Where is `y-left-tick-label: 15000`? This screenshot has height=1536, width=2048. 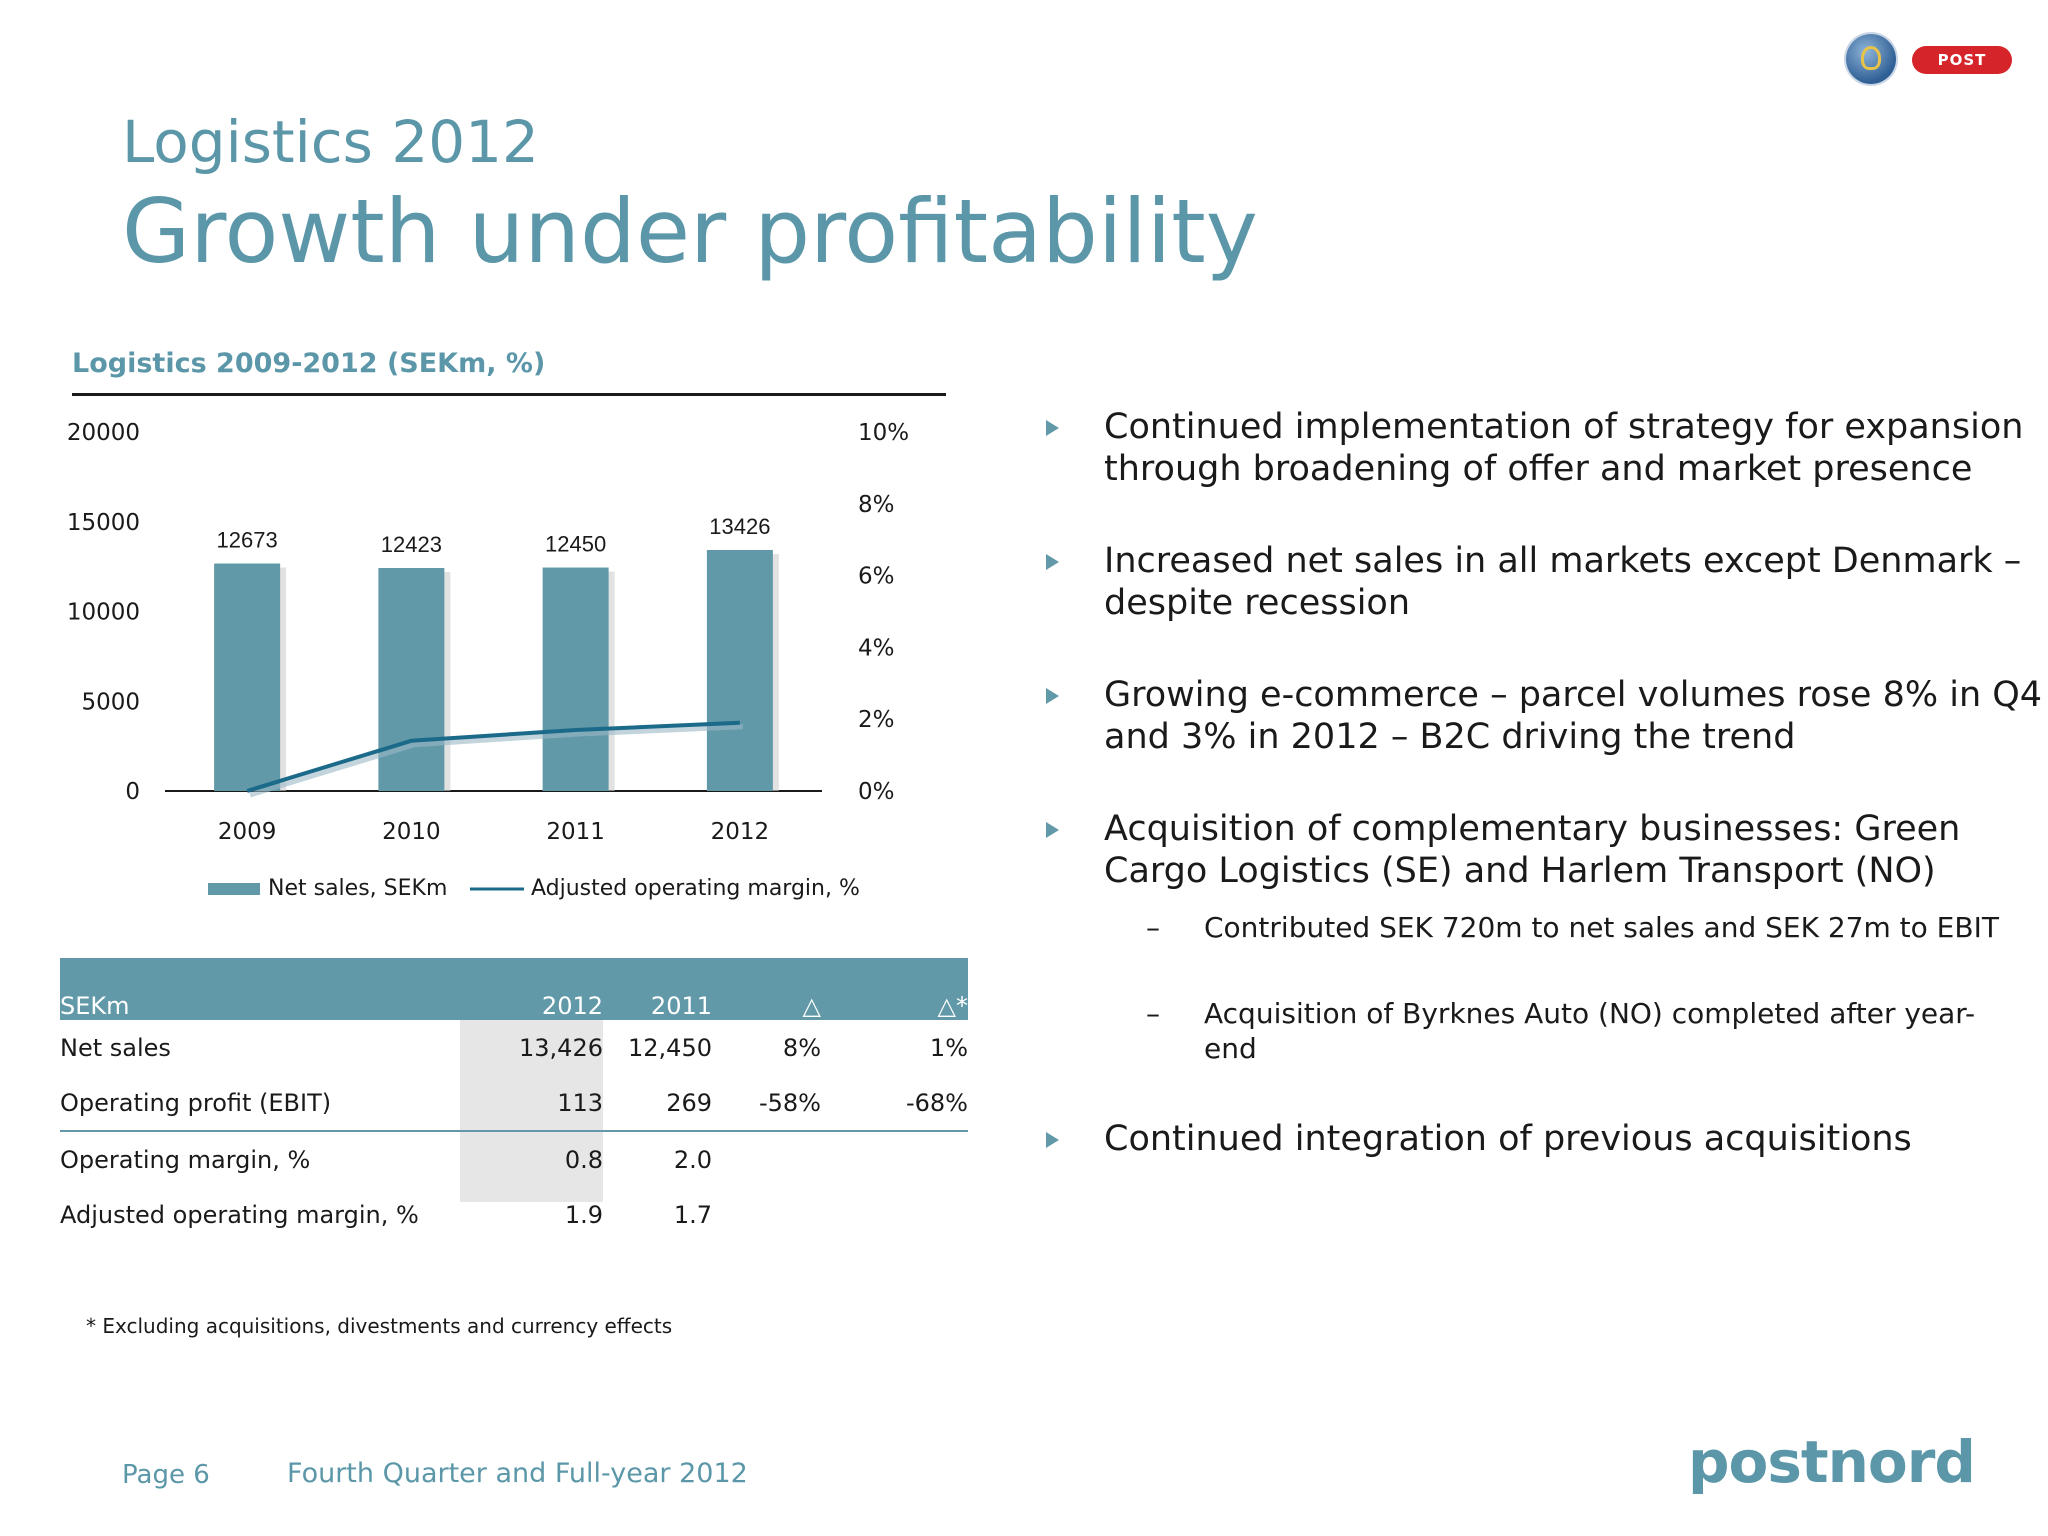
y-left-tick-label: 15000 is located at coordinates (103, 523).